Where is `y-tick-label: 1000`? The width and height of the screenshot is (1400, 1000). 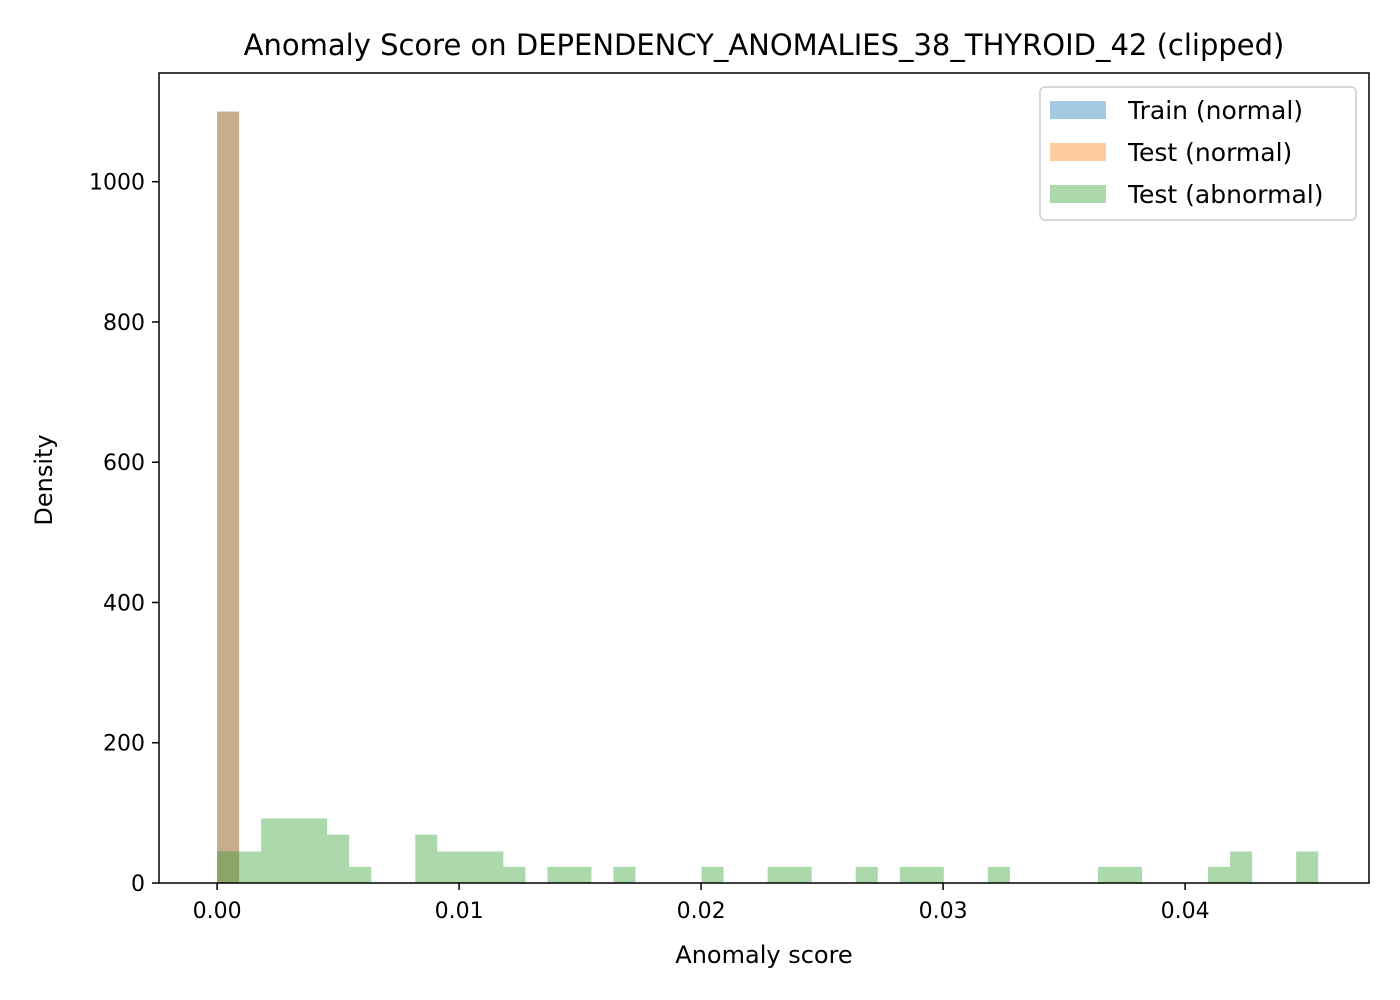 y-tick-label: 1000 is located at coordinates (117, 183).